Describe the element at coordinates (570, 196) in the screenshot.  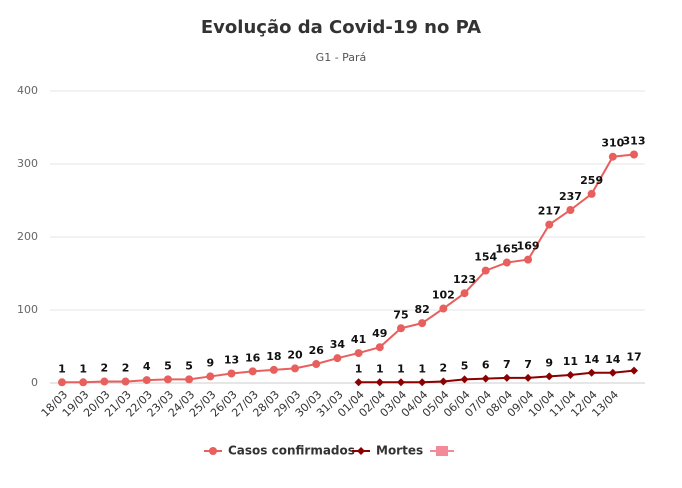
I see `data-label: 237` at that location.